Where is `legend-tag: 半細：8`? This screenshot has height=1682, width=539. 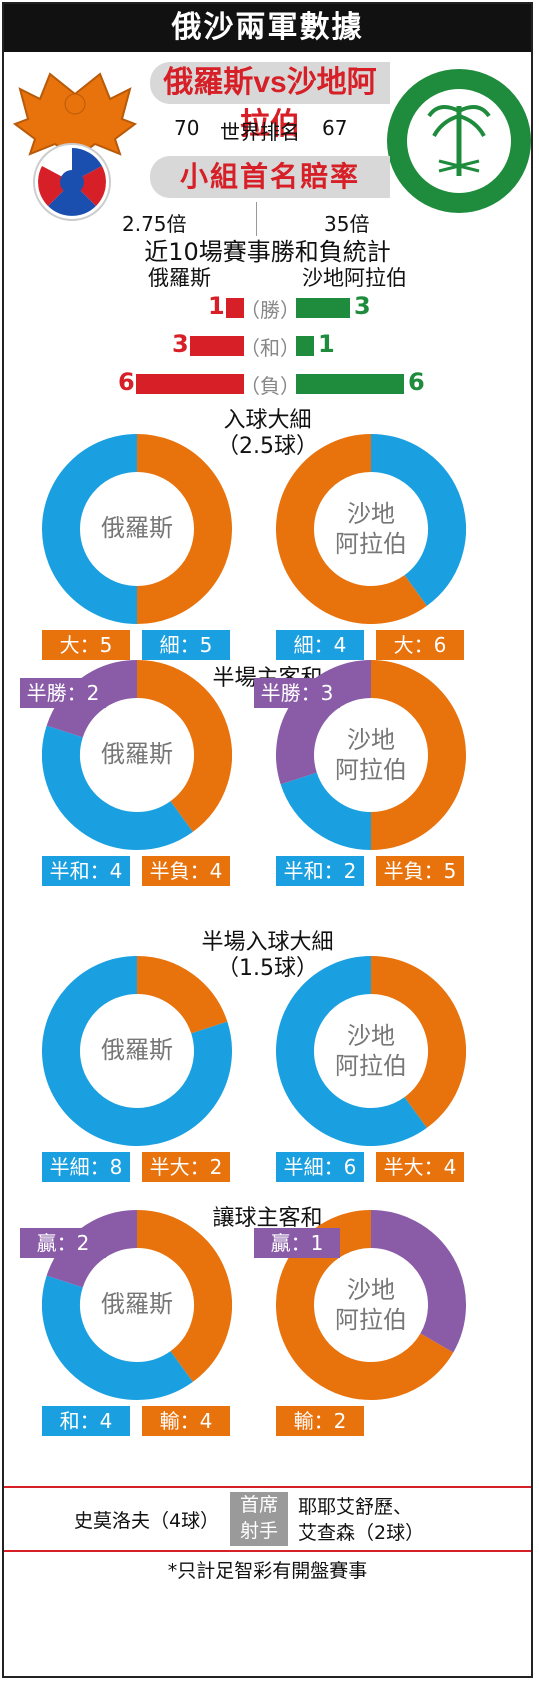
legend-tag: 半細：8 is located at coordinates (86, 1167).